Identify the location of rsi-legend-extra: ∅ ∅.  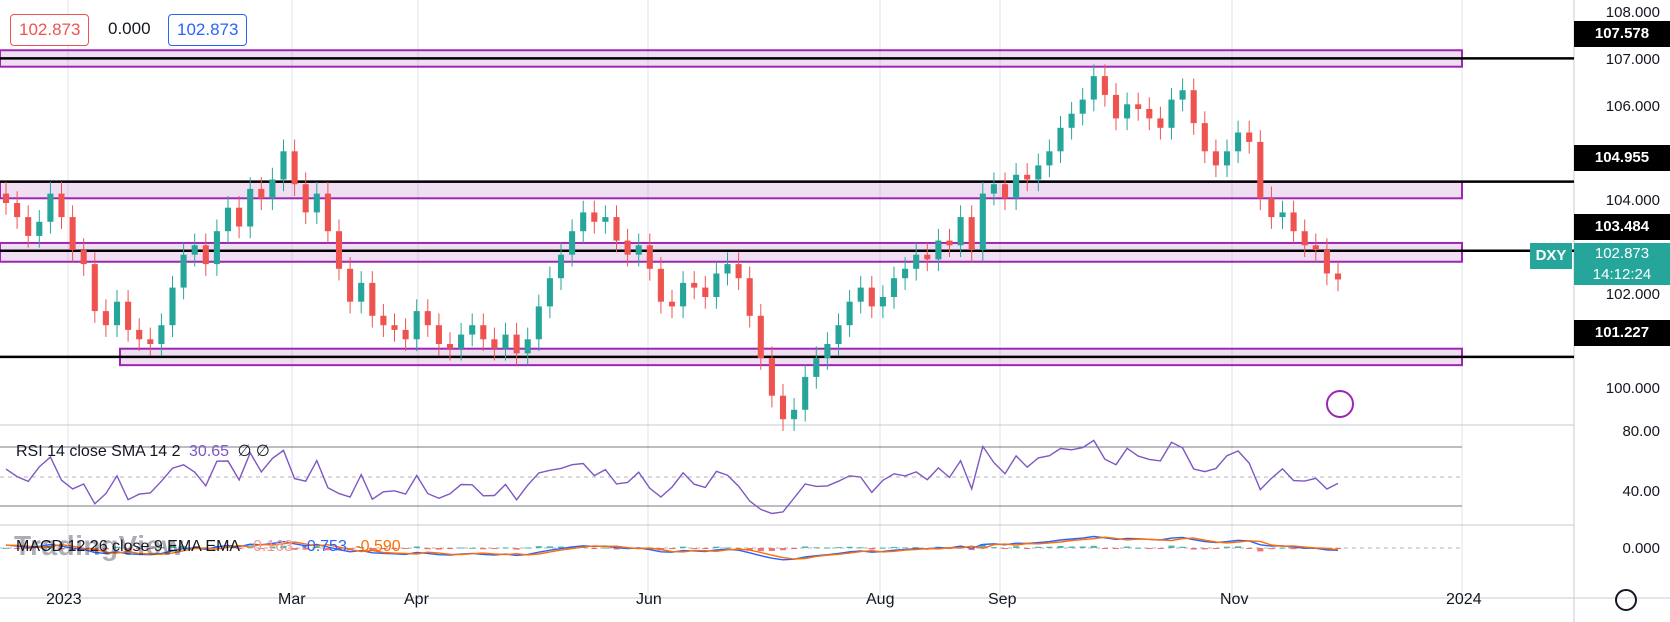
(253, 451).